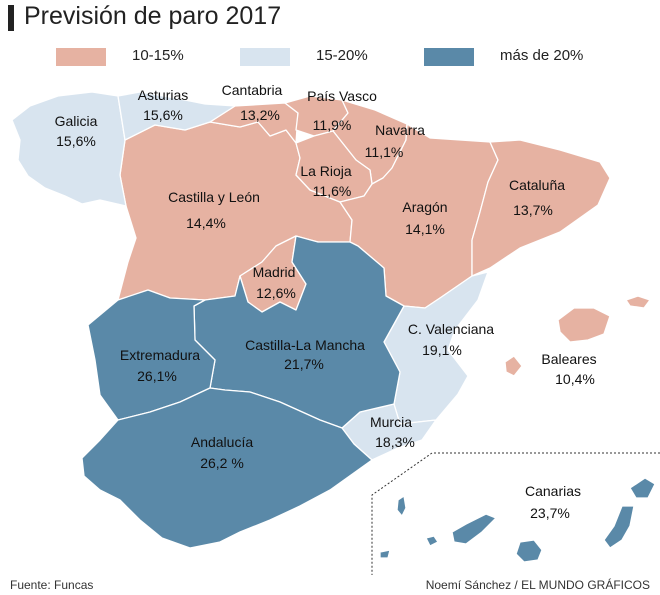 This screenshot has width=660, height=595. Describe the element at coordinates (432, 541) in the screenshot. I see `region-canarias-gomera` at that location.